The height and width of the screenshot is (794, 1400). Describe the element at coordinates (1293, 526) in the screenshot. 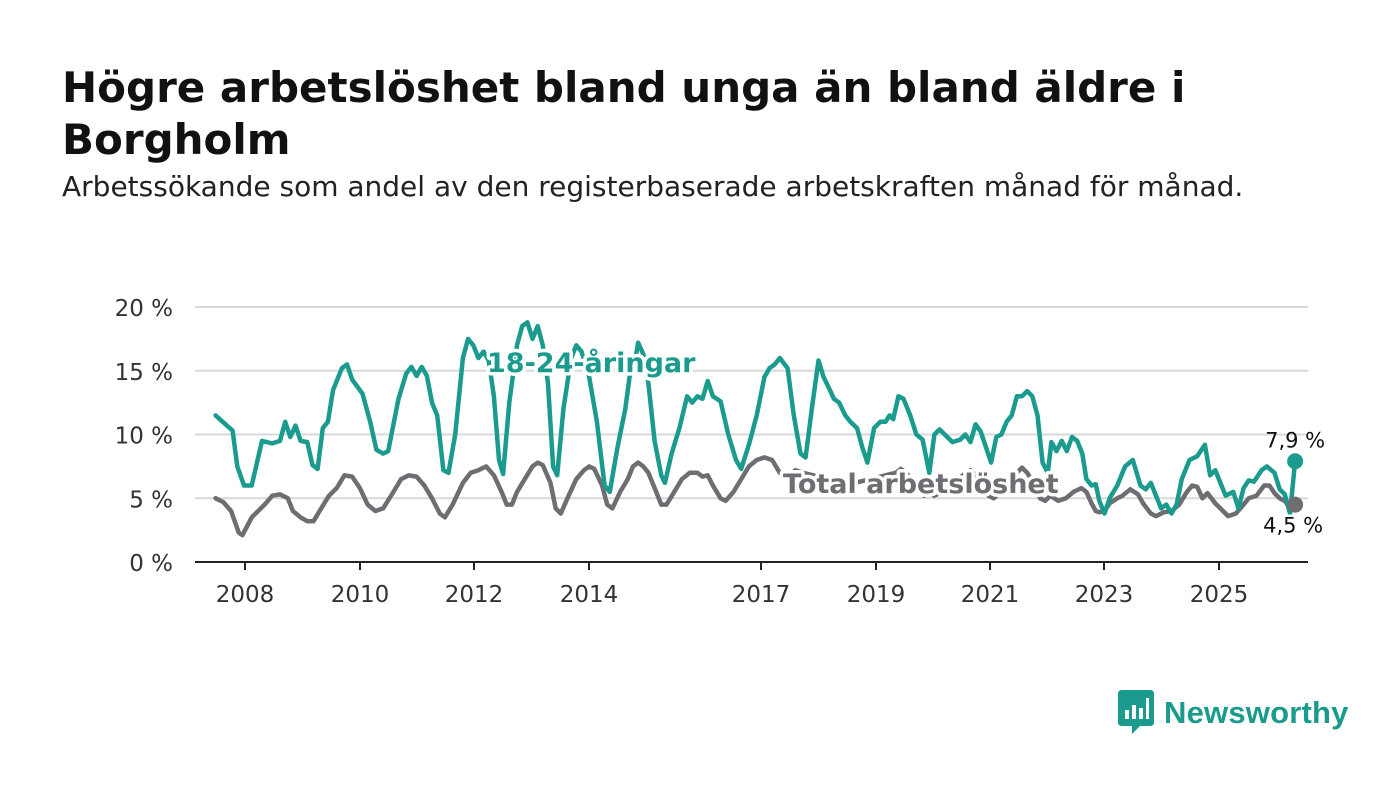

I see `end-label-total: 4,5 %` at that location.